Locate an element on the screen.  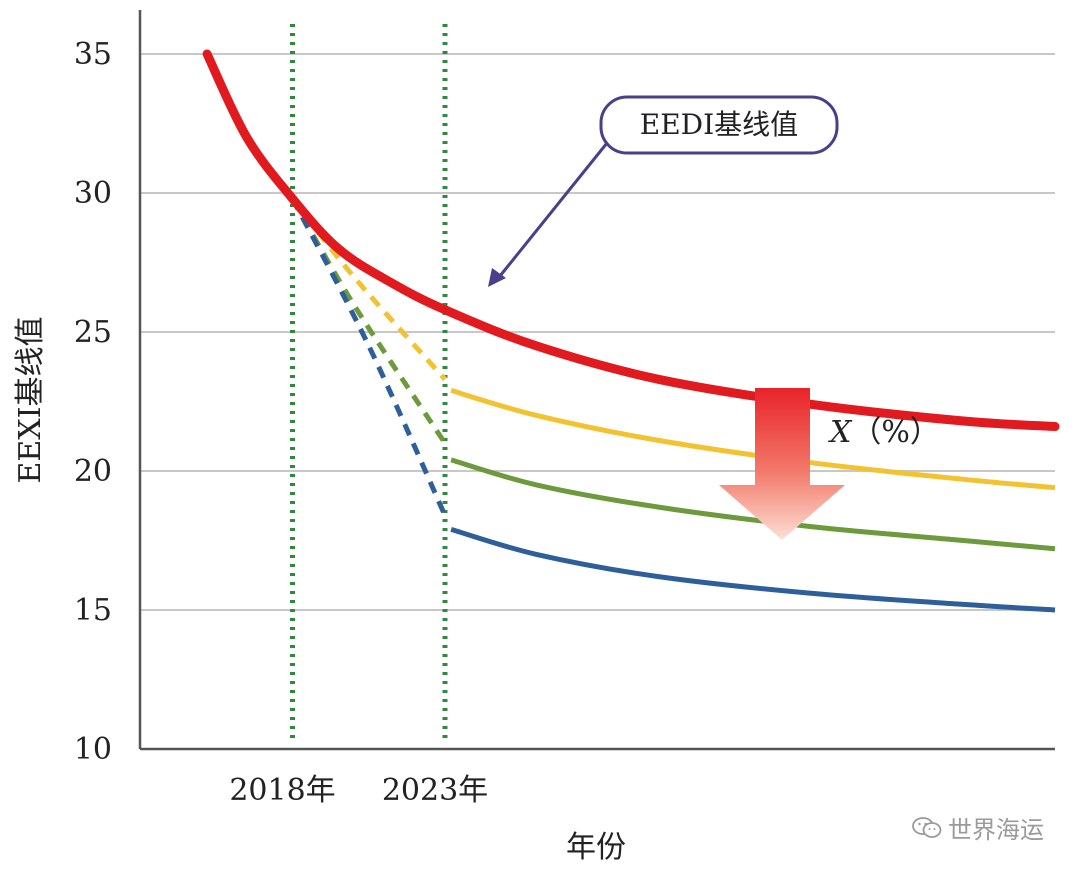
x-tick-label: 2018年 is located at coordinates (282, 790).